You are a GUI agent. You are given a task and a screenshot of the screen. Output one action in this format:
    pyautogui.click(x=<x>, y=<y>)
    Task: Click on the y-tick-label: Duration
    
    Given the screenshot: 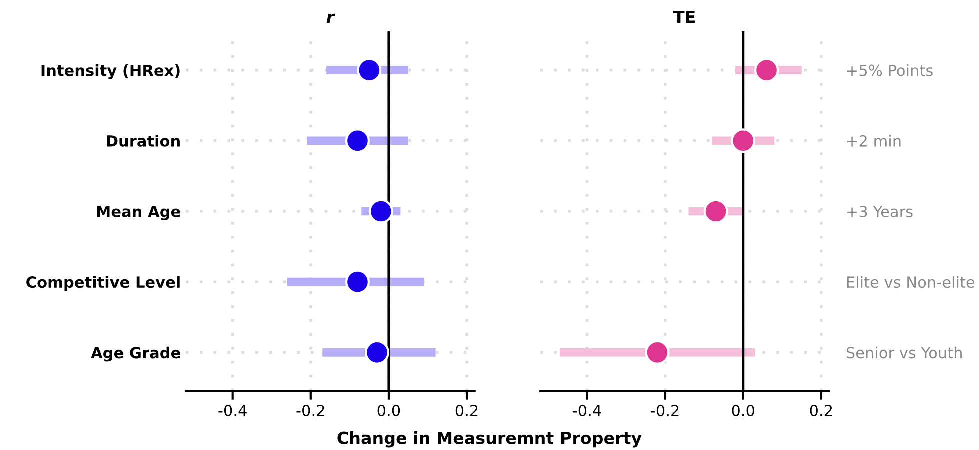 What is the action you would take?
    pyautogui.click(x=143, y=141)
    